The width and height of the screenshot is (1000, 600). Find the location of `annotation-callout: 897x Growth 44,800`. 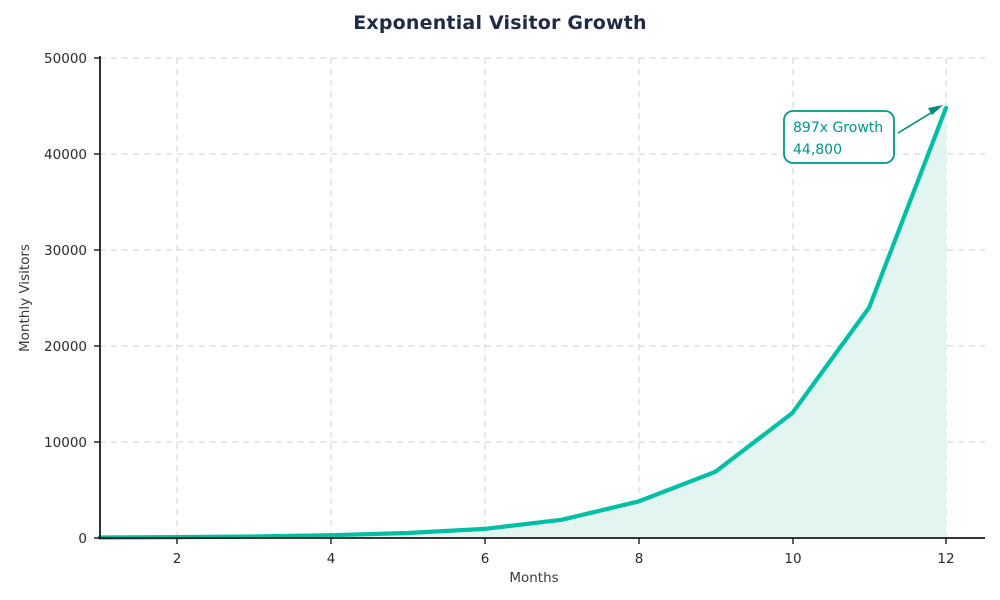

annotation-callout: 897x Growth 44,800 is located at coordinates (839, 137).